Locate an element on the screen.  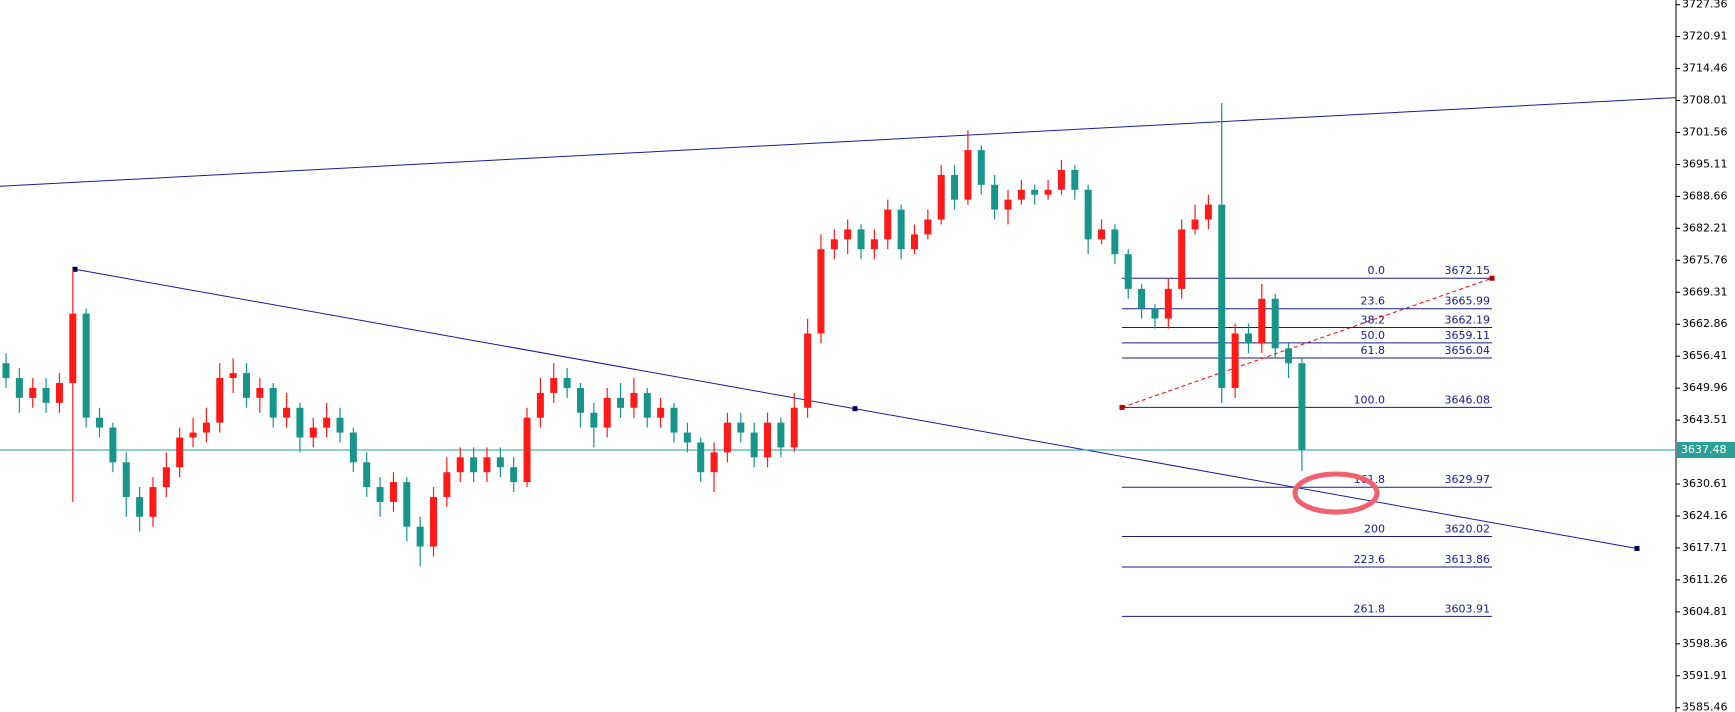
fib-level-price: 3665.99 is located at coordinates (1468, 301).